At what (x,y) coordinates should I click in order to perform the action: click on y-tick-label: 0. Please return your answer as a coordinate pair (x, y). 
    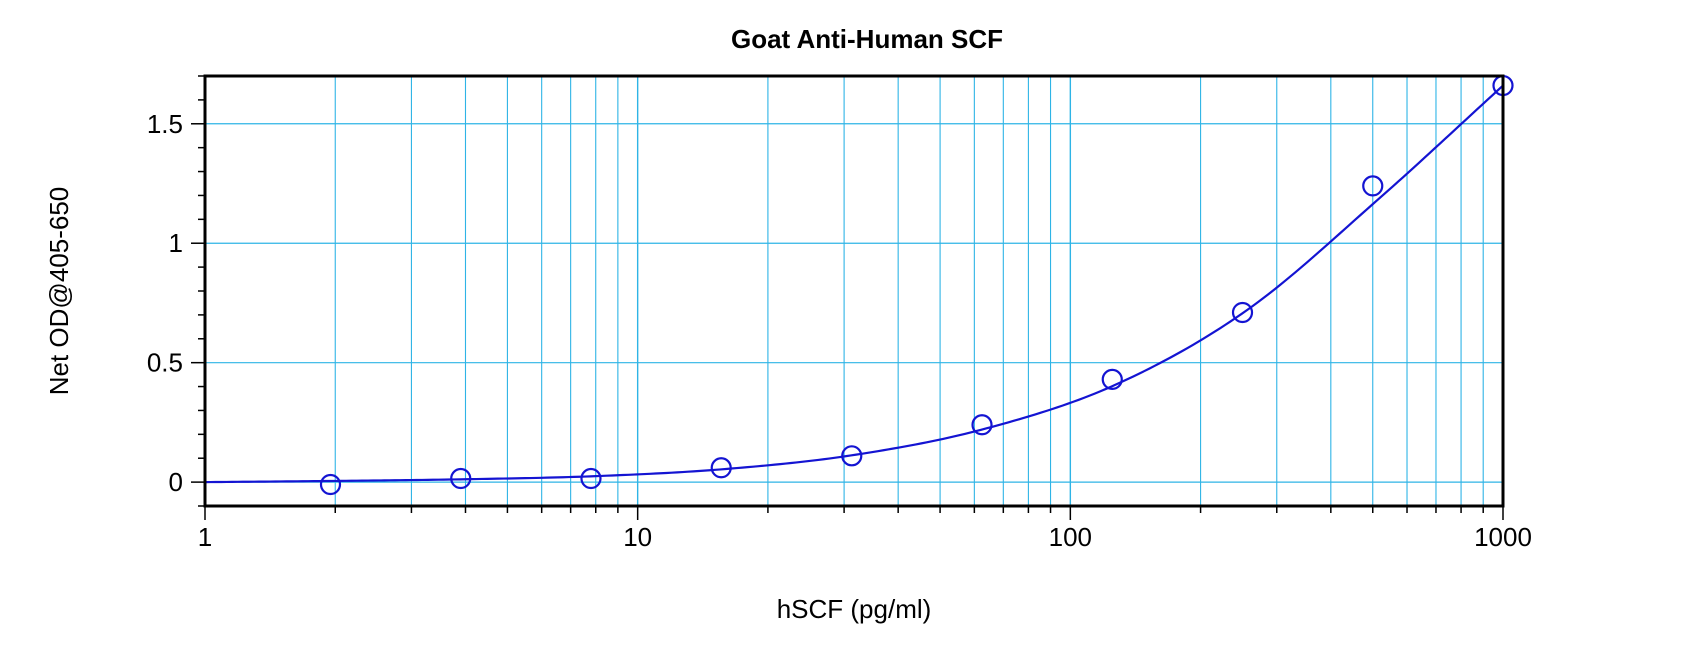
    Looking at the image, I should click on (176, 482).